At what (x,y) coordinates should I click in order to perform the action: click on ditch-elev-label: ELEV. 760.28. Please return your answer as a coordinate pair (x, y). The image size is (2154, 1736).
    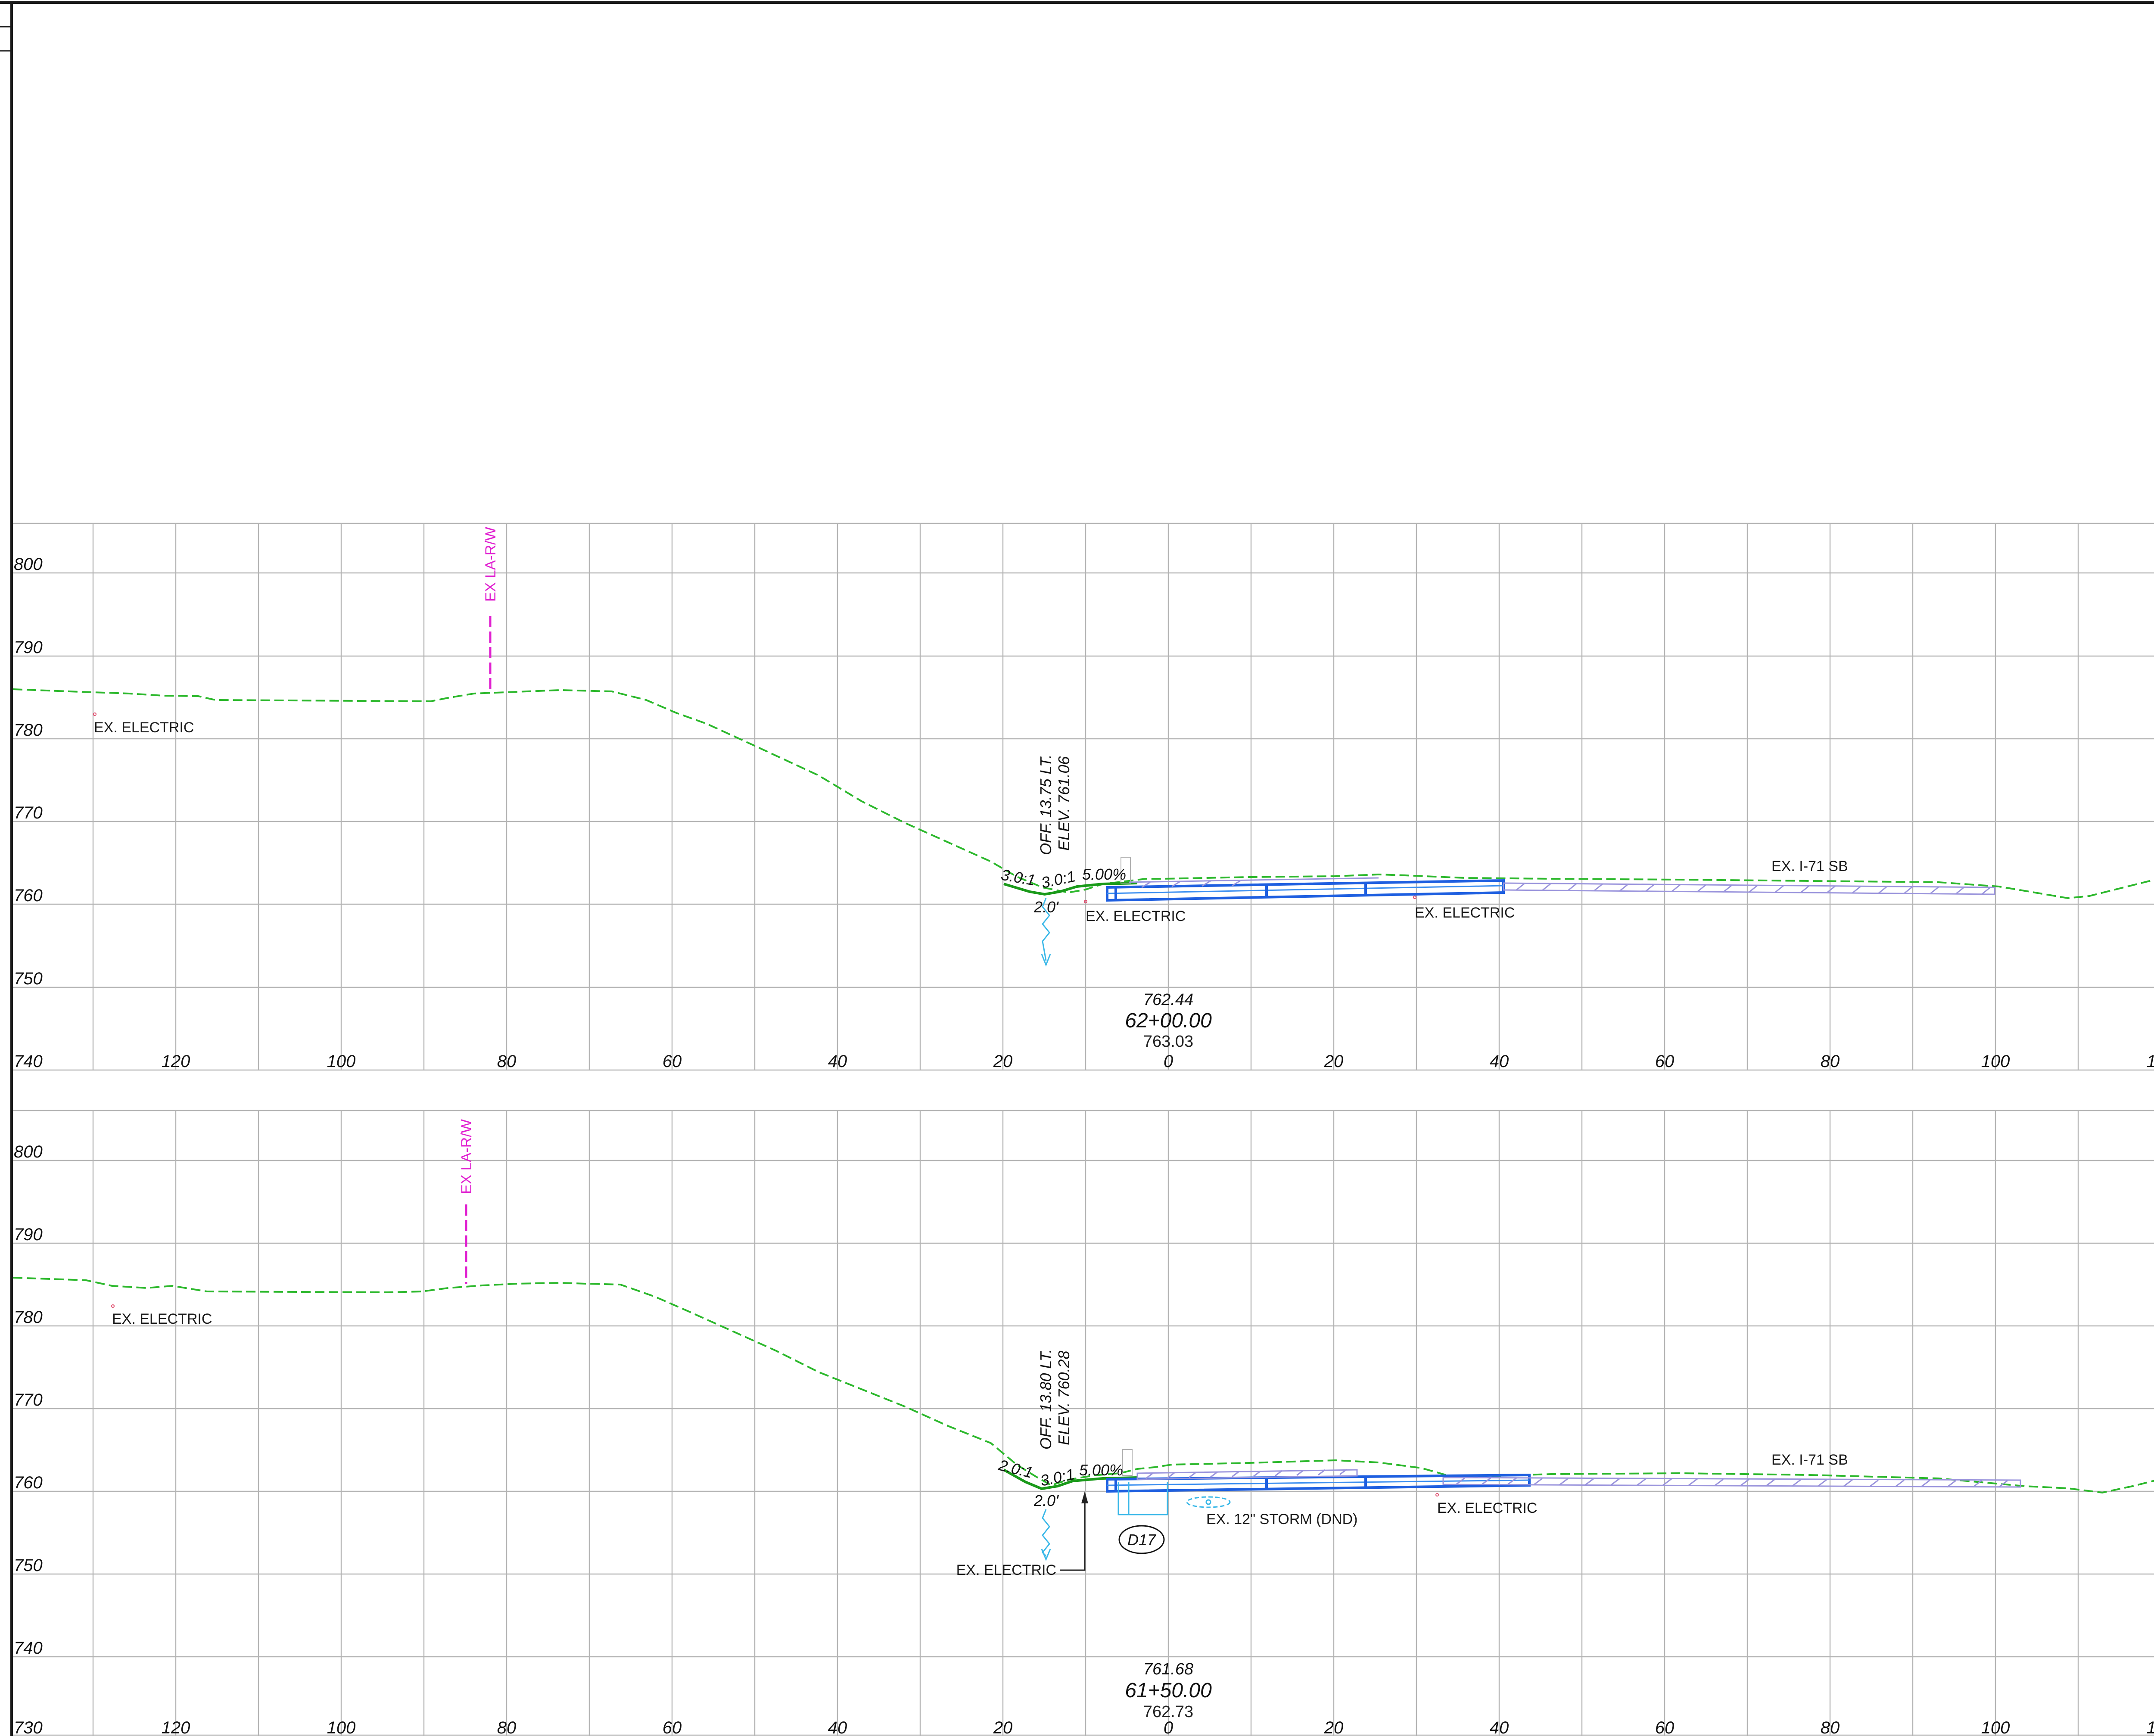
    Looking at the image, I should click on (1064, 1399).